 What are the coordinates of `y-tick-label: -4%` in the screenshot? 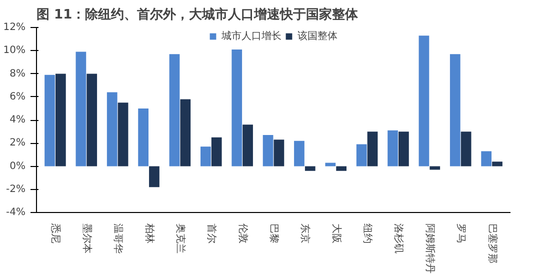 It's located at (16, 212).